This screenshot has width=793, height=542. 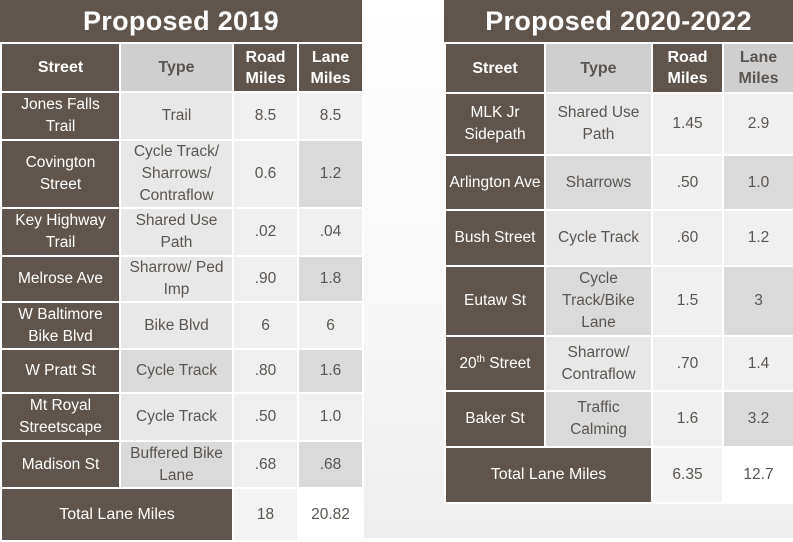 I want to click on lane-miles-cell: .68, so click(x=330, y=464).